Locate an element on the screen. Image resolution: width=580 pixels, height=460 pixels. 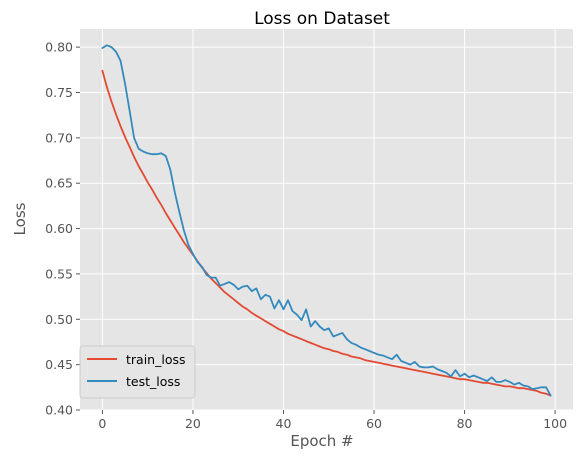
x-tick-labels: 0 20 40 60 80 100 is located at coordinates (332, 420).